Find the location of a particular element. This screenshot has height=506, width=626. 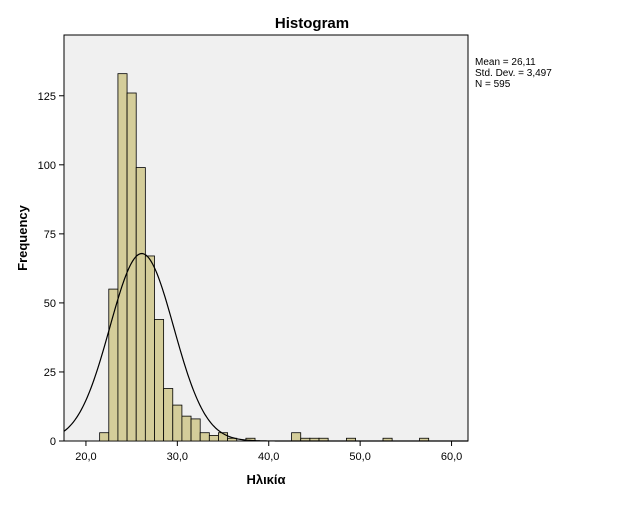

y-tick-label: 75 is located at coordinates (50, 235).